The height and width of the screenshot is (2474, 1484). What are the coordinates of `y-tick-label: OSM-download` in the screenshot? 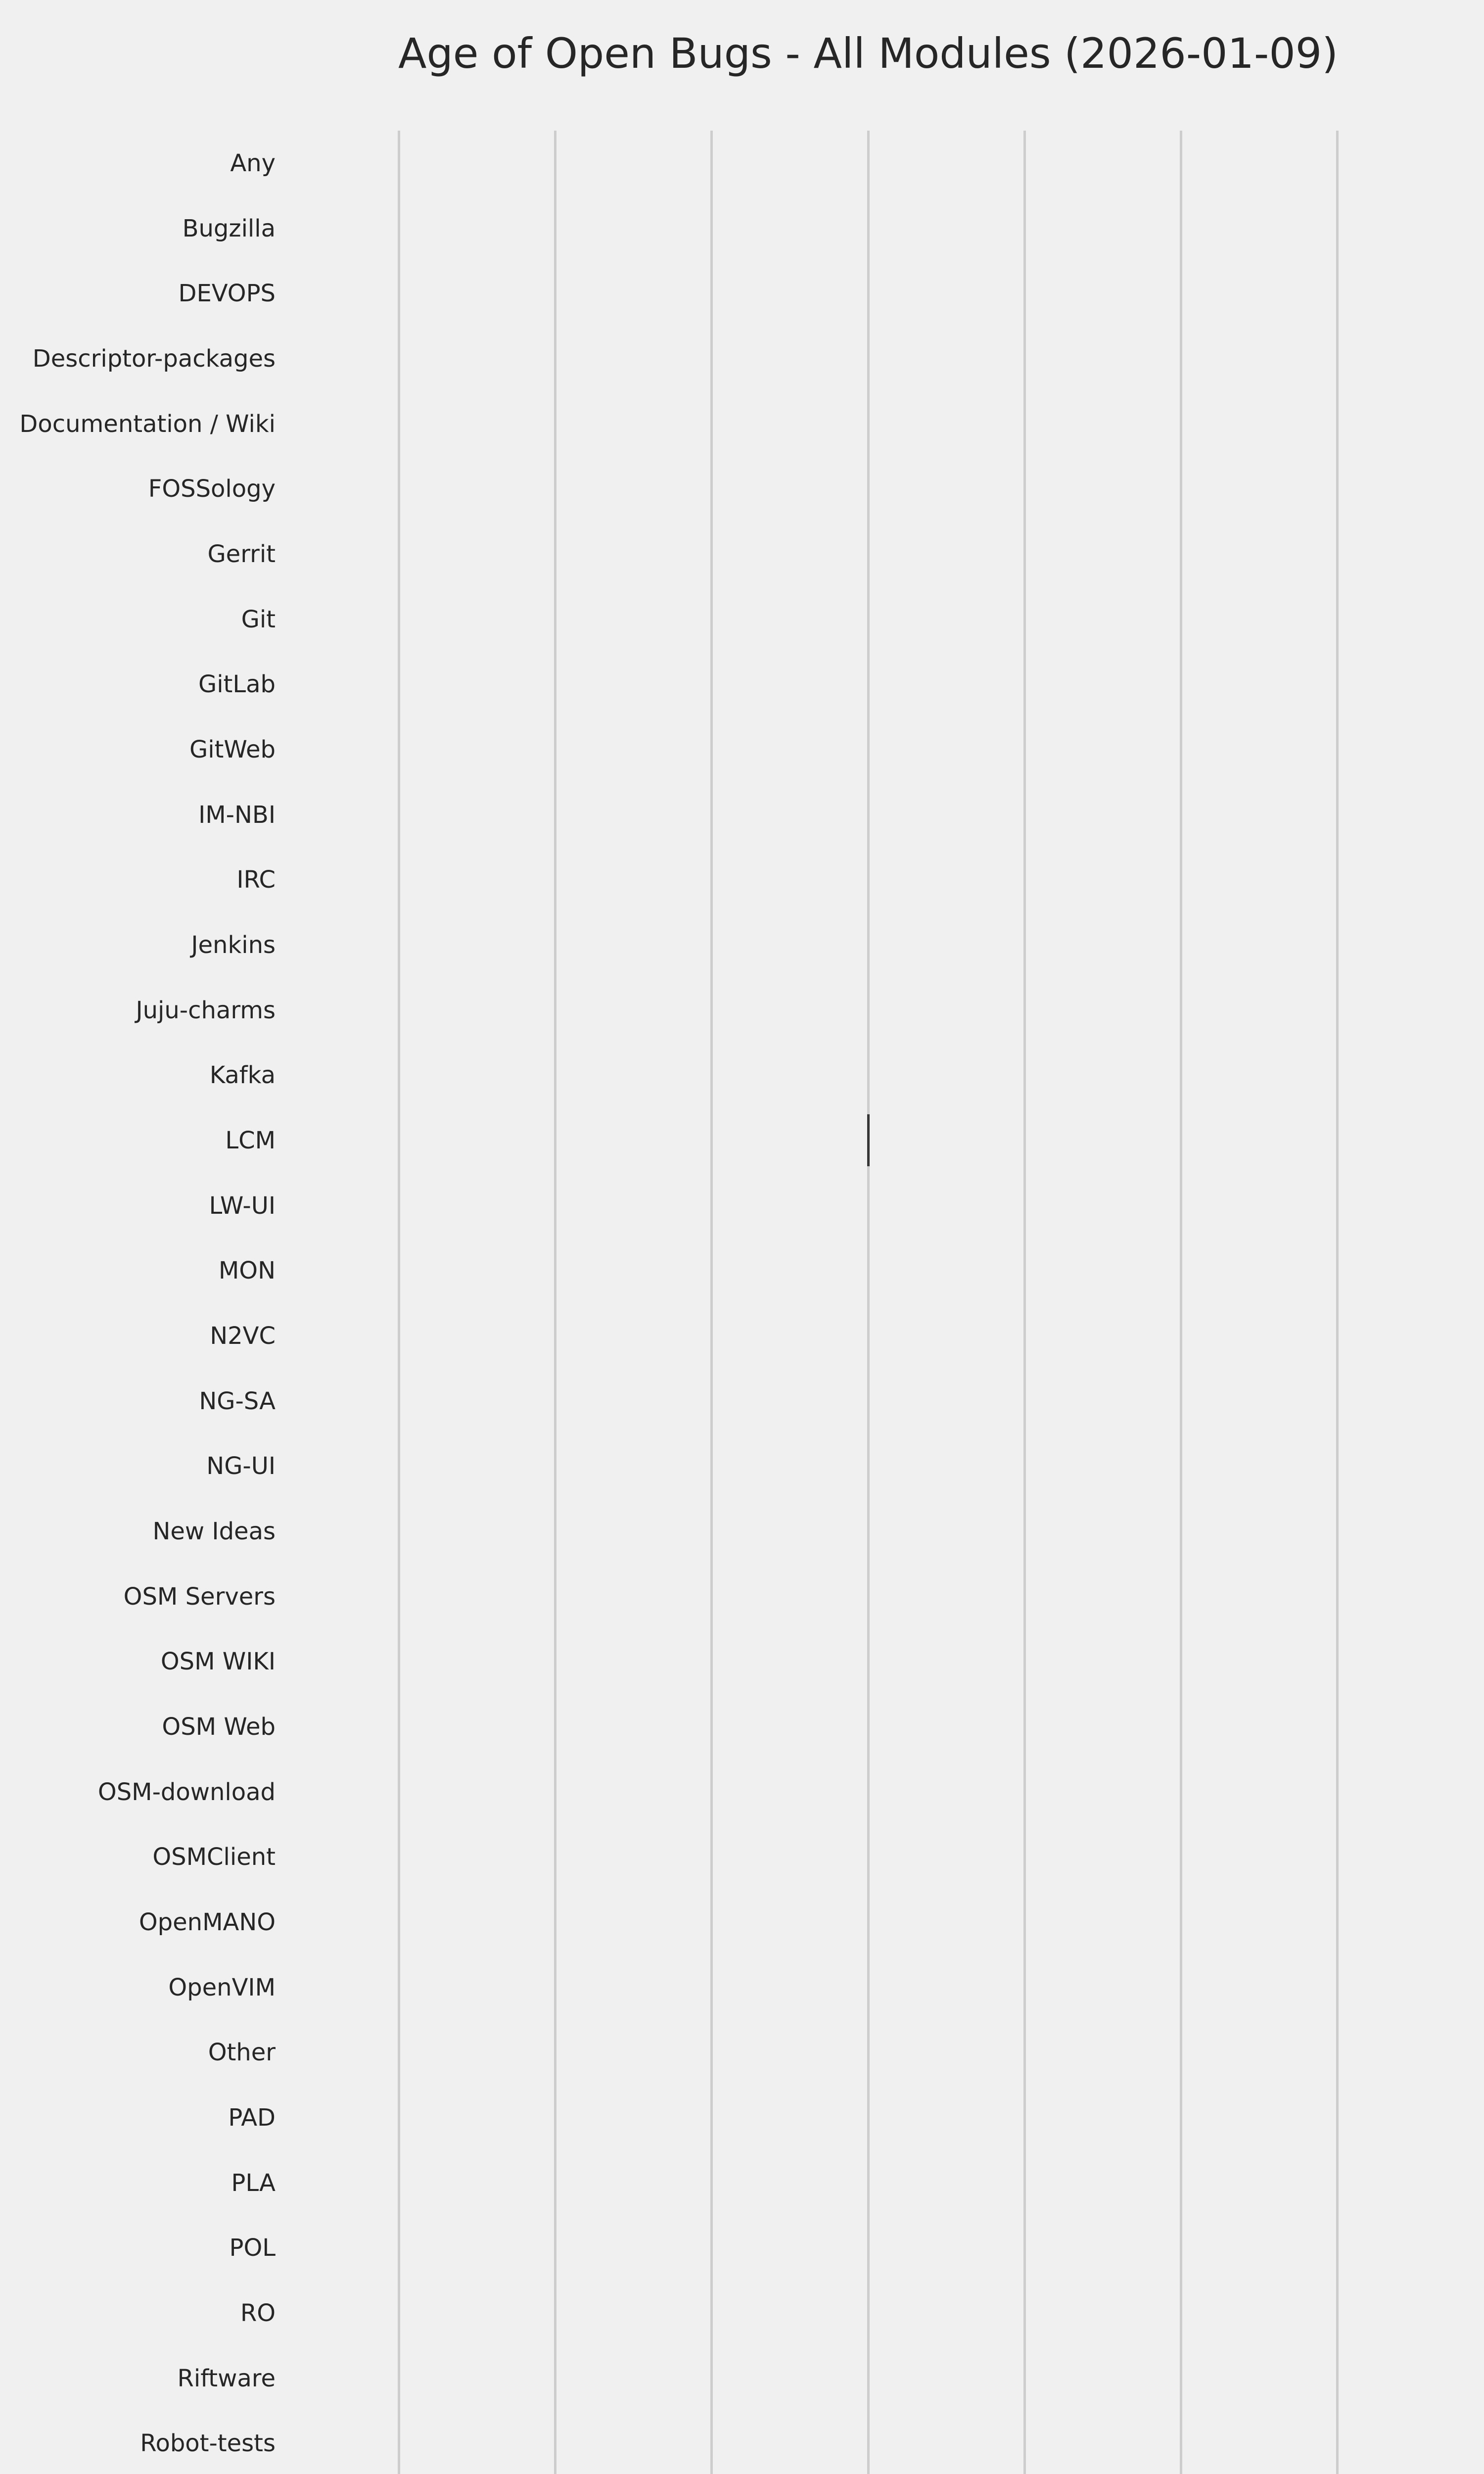 It's located at (186, 1792).